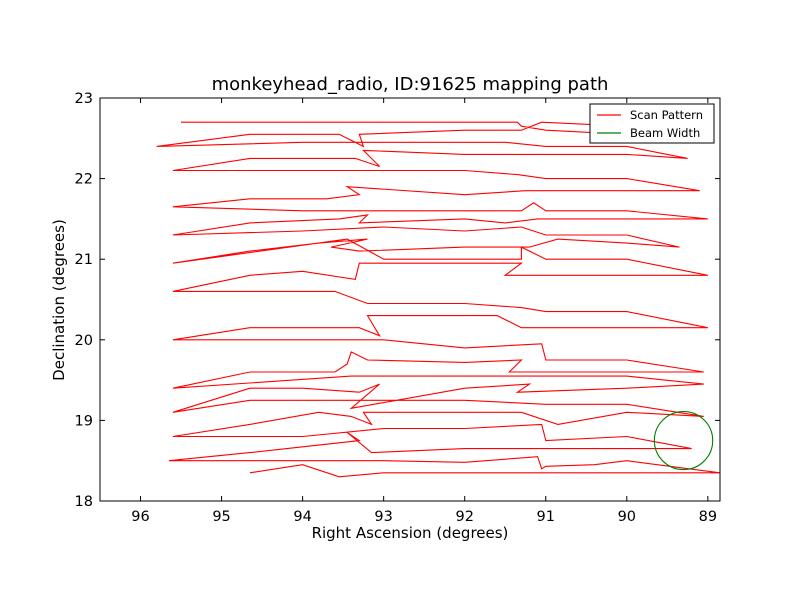  I want to click on legend: Scan Pattern Beam Width, so click(652, 123).